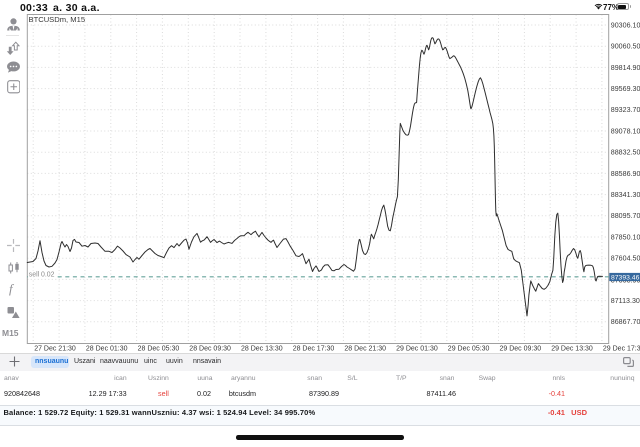 This screenshot has height=447, width=640. I want to click on svg-text: 89078.10, so click(625, 131).